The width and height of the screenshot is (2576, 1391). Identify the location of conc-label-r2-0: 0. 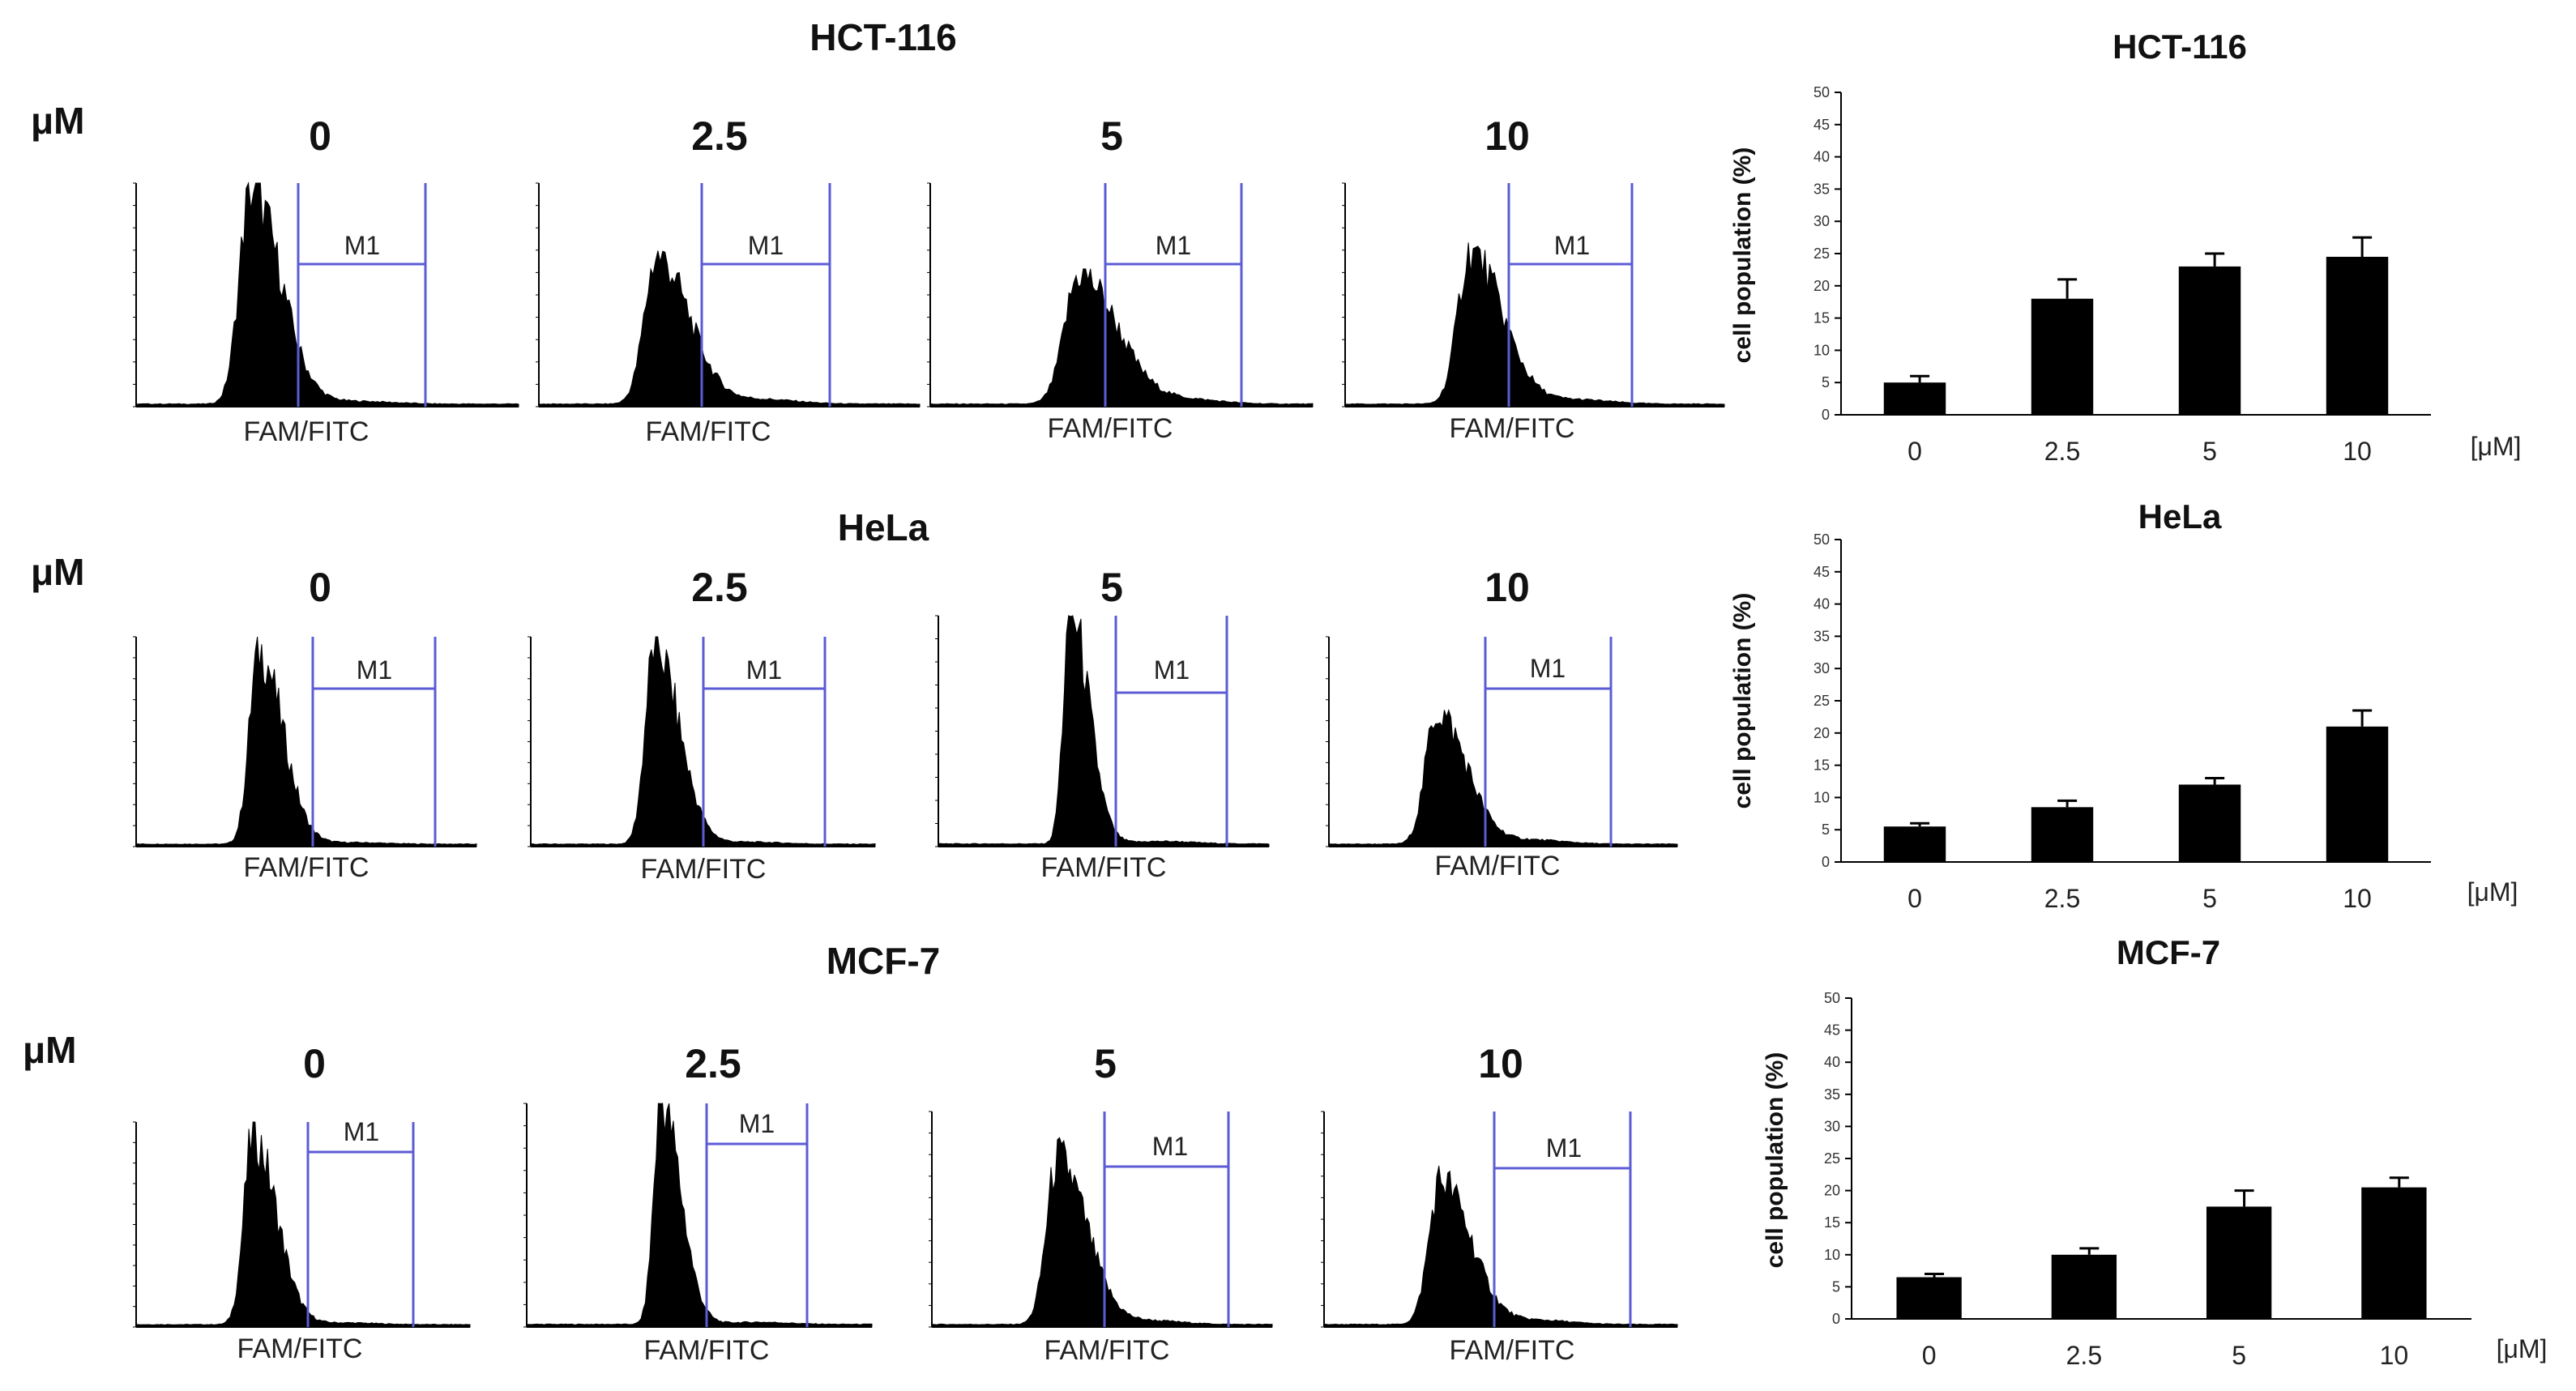
(320, 588).